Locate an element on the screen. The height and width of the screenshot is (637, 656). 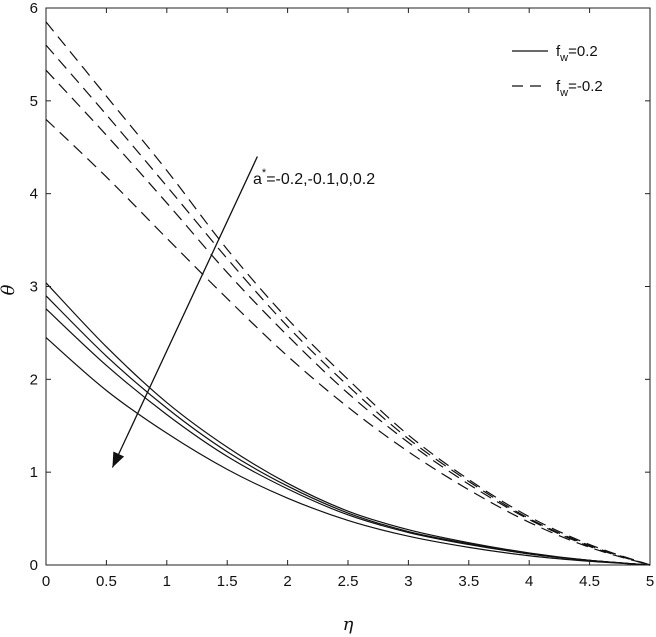
y-tick-label: 6 is located at coordinates (34, 8).